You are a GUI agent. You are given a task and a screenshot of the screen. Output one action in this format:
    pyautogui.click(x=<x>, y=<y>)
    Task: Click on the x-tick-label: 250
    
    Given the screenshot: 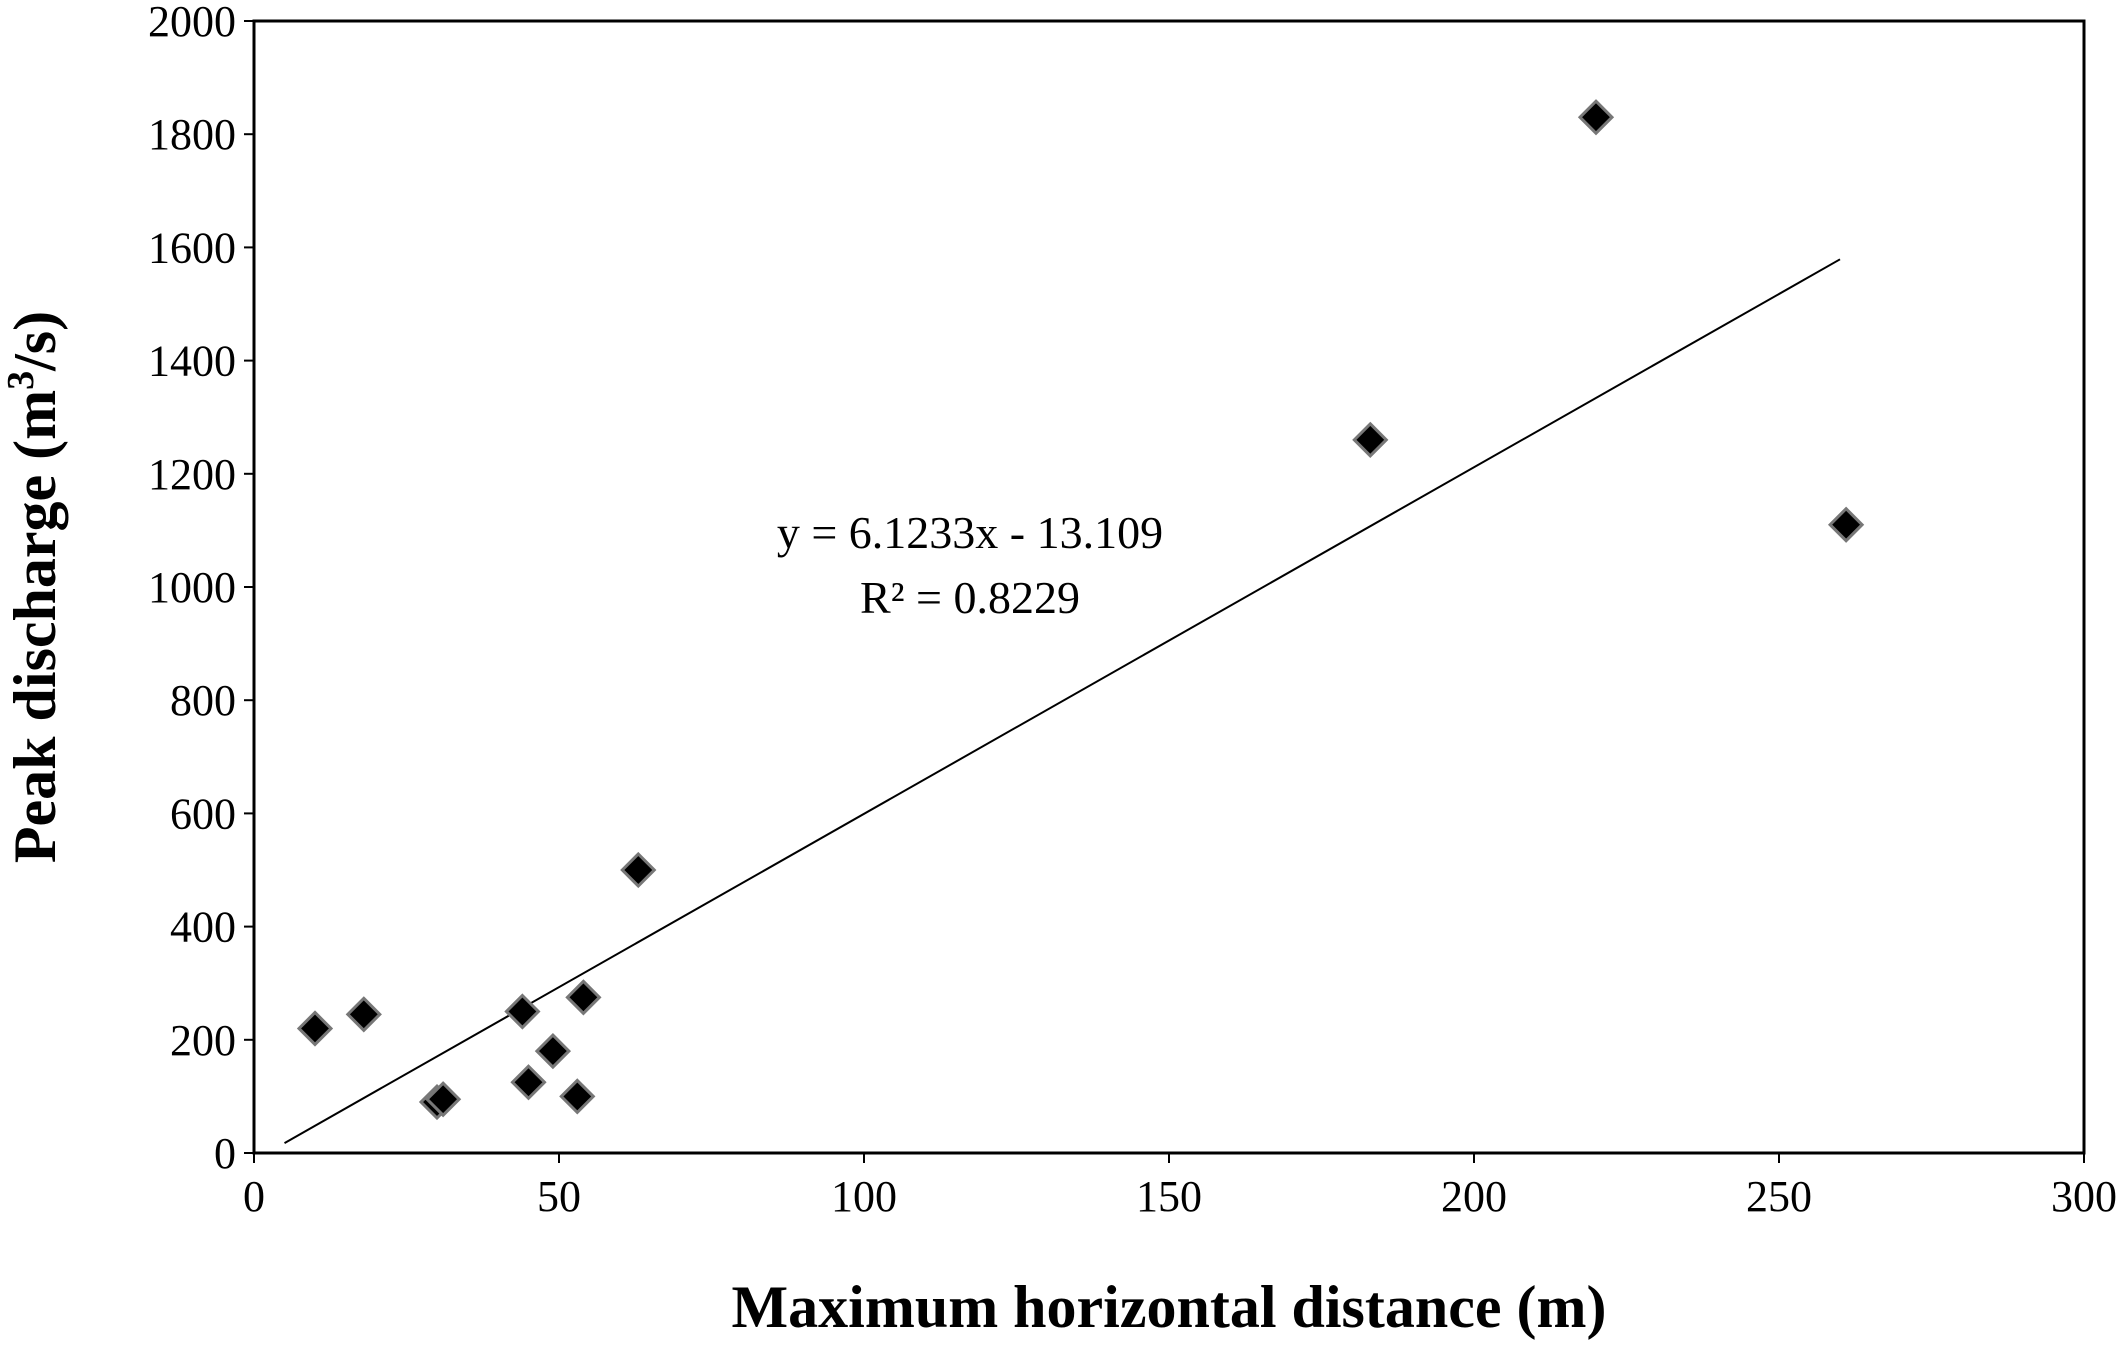 What is the action you would take?
    pyautogui.click(x=1779, y=1196)
    